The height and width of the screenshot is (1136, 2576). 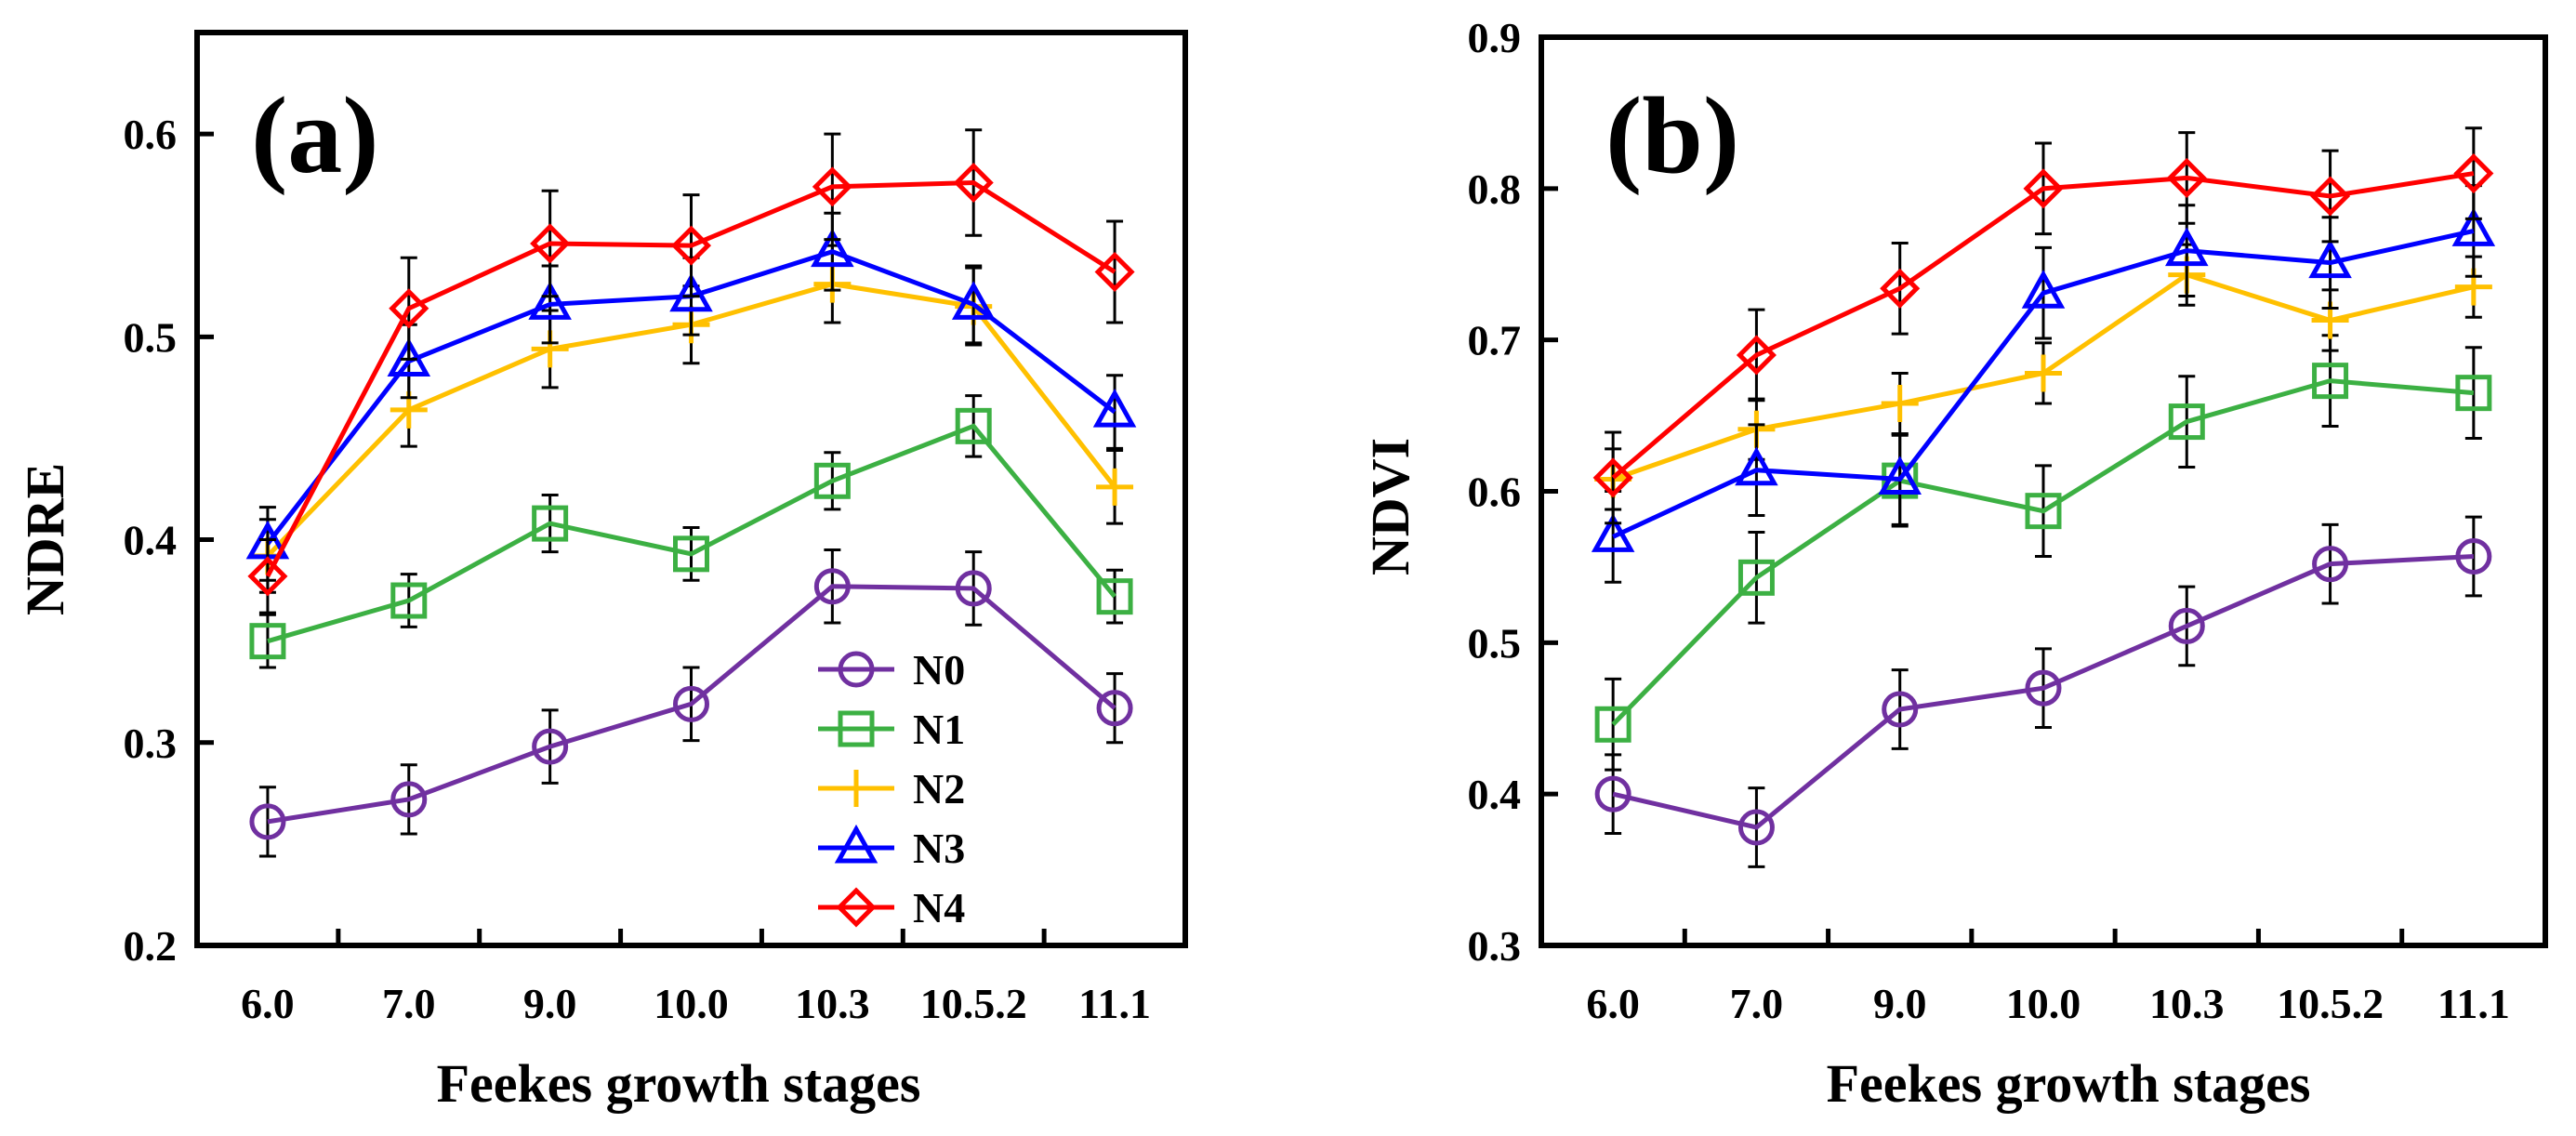 What do you see at coordinates (1900, 1003) in the screenshot?
I see `panel-b-x-tick-label: 9.0` at bounding box center [1900, 1003].